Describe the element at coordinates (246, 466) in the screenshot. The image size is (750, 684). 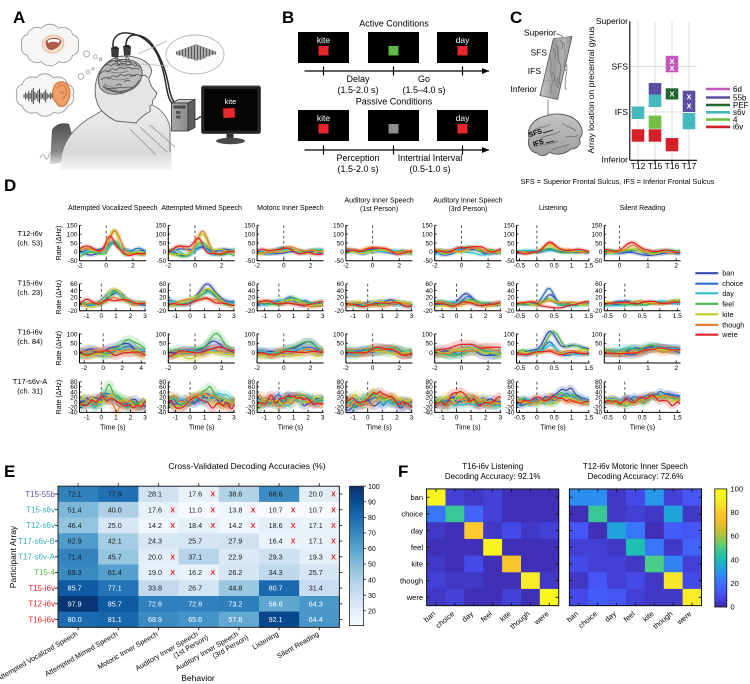
I see `svg-text:Cross-Validated Decoding Accur: Cross-Validated Decoding Accuracies (%)` at that location.